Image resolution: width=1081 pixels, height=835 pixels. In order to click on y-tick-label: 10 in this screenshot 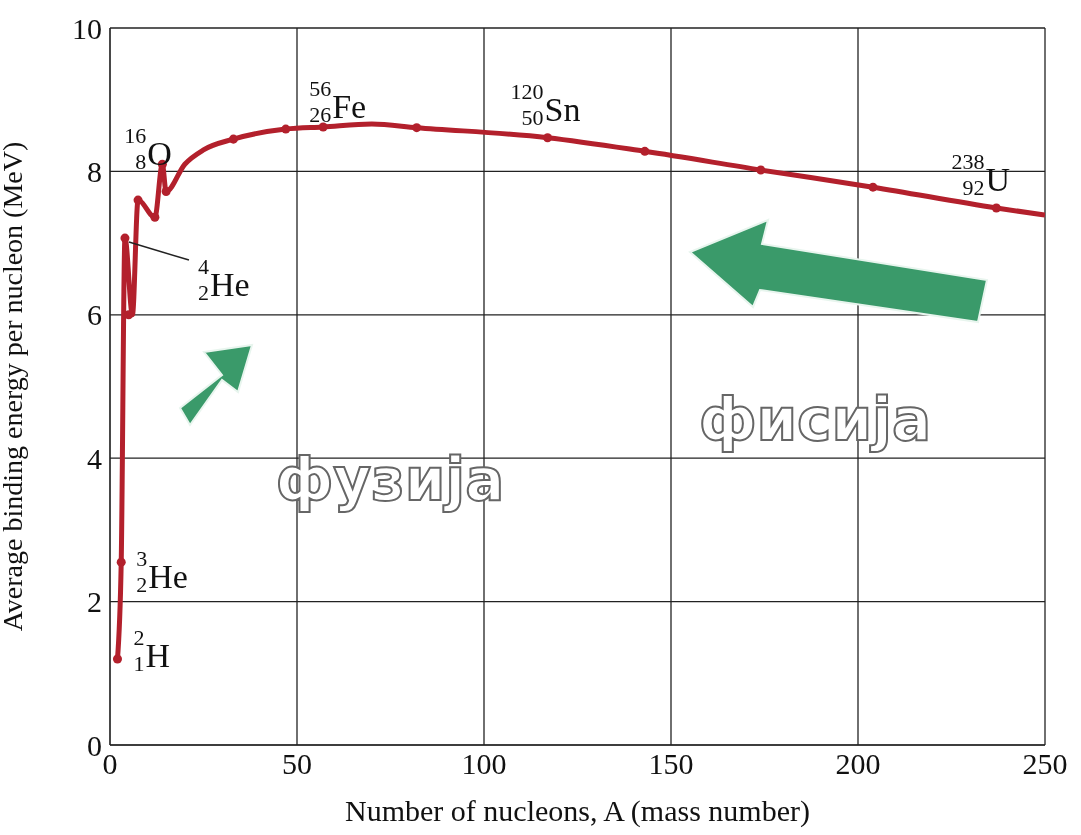, I will do `click(87, 28)`.